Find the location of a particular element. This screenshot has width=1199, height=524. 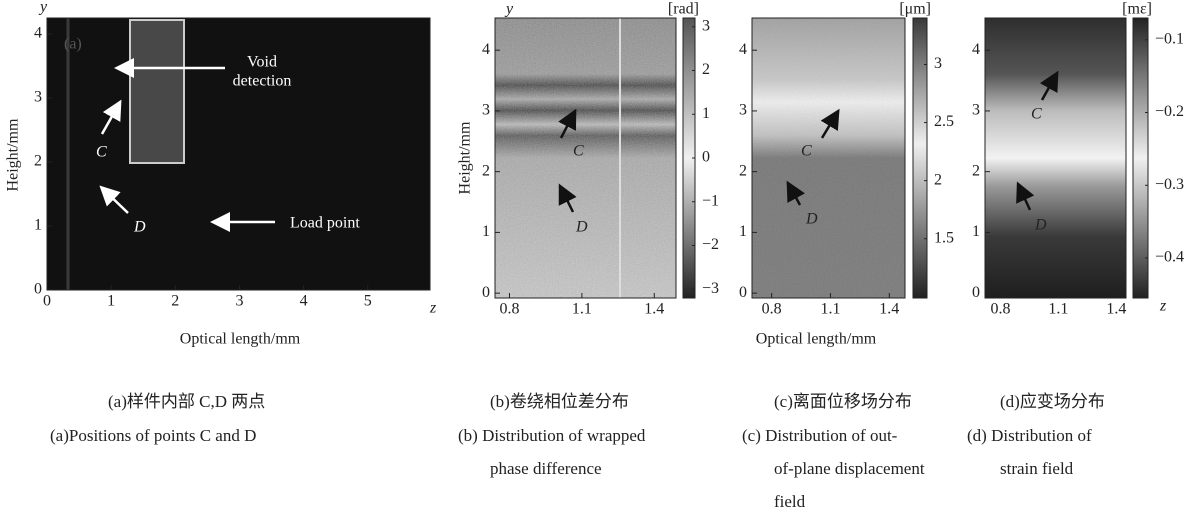

colorbar-tick-label: 2.5 is located at coordinates (944, 121).